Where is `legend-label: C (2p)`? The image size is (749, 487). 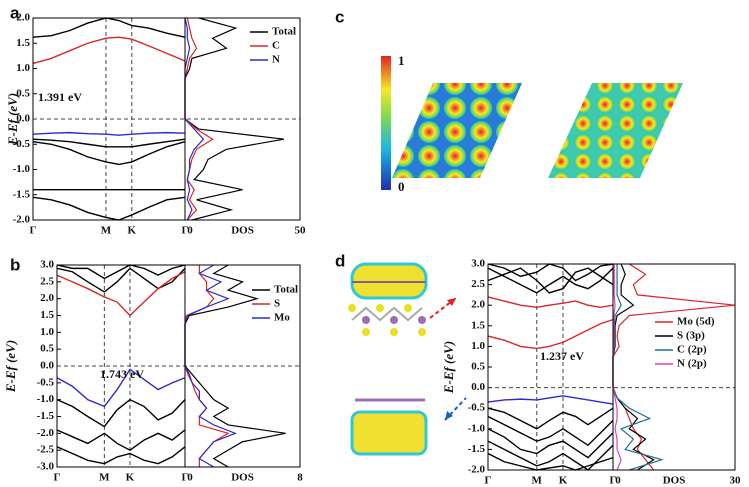 legend-label: C (2p) is located at coordinates (692, 350).